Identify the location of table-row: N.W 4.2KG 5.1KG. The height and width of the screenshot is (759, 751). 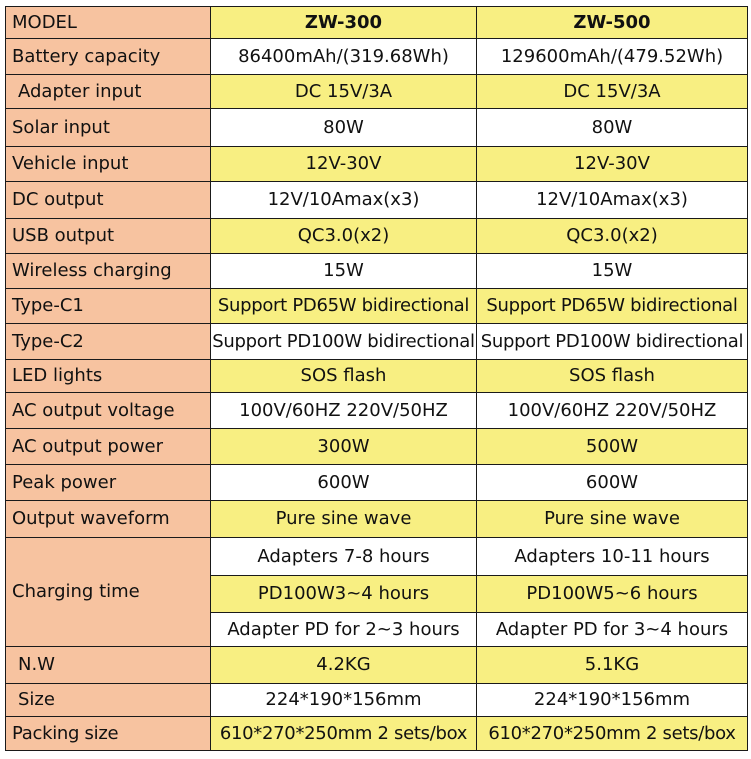
(376, 665).